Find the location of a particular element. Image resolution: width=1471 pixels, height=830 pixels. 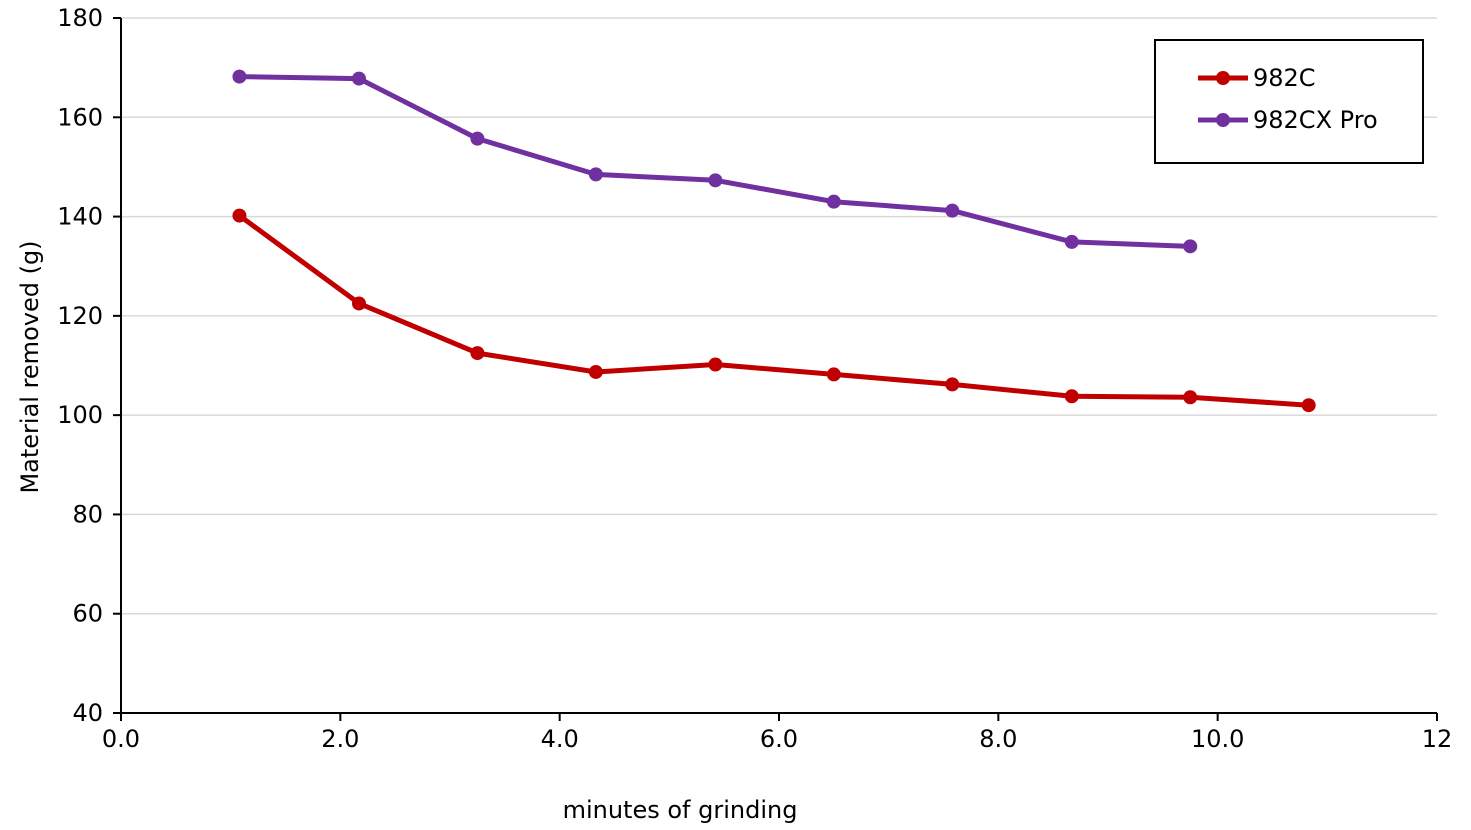

x-tick-label: 4.0 is located at coordinates (560, 739).